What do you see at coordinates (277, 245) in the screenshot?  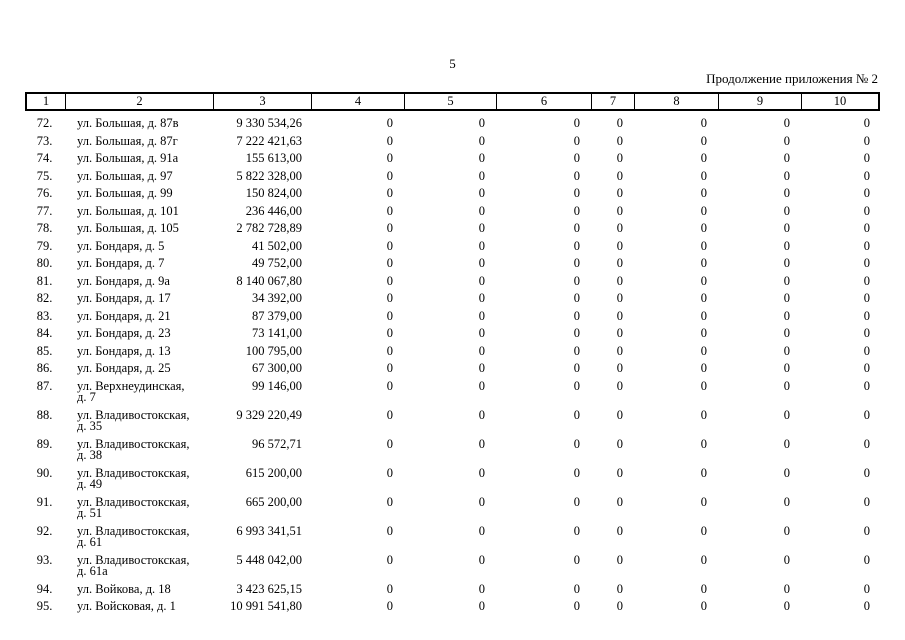 I see `row-amount: 41 502,00` at bounding box center [277, 245].